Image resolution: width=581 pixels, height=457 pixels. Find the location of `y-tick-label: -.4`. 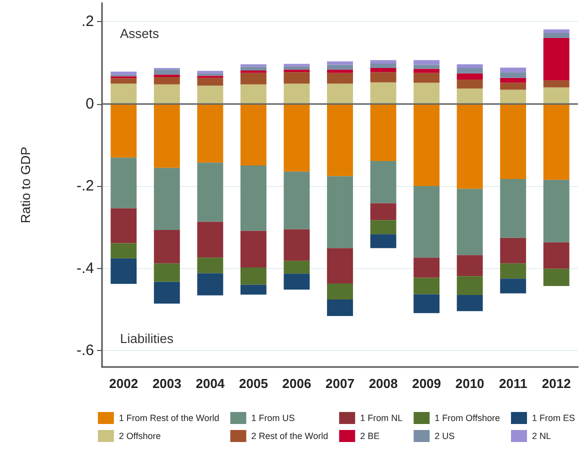

y-tick-label: -.4 is located at coordinates (85, 268).